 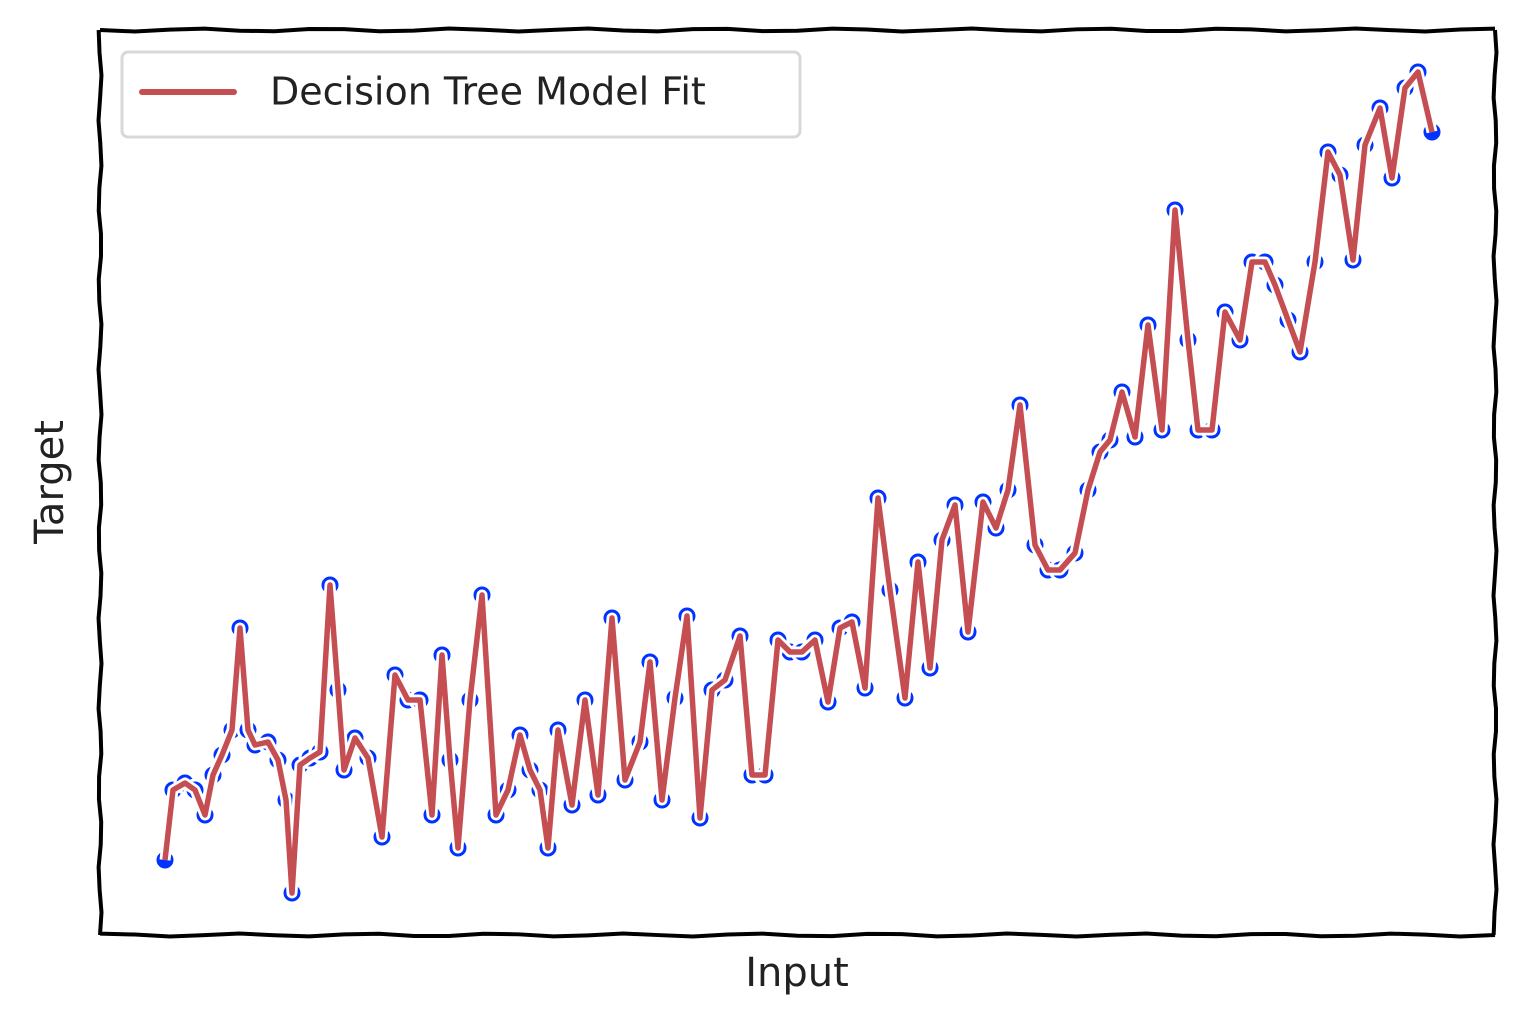 I want to click on legend-box, so click(x=461, y=94).